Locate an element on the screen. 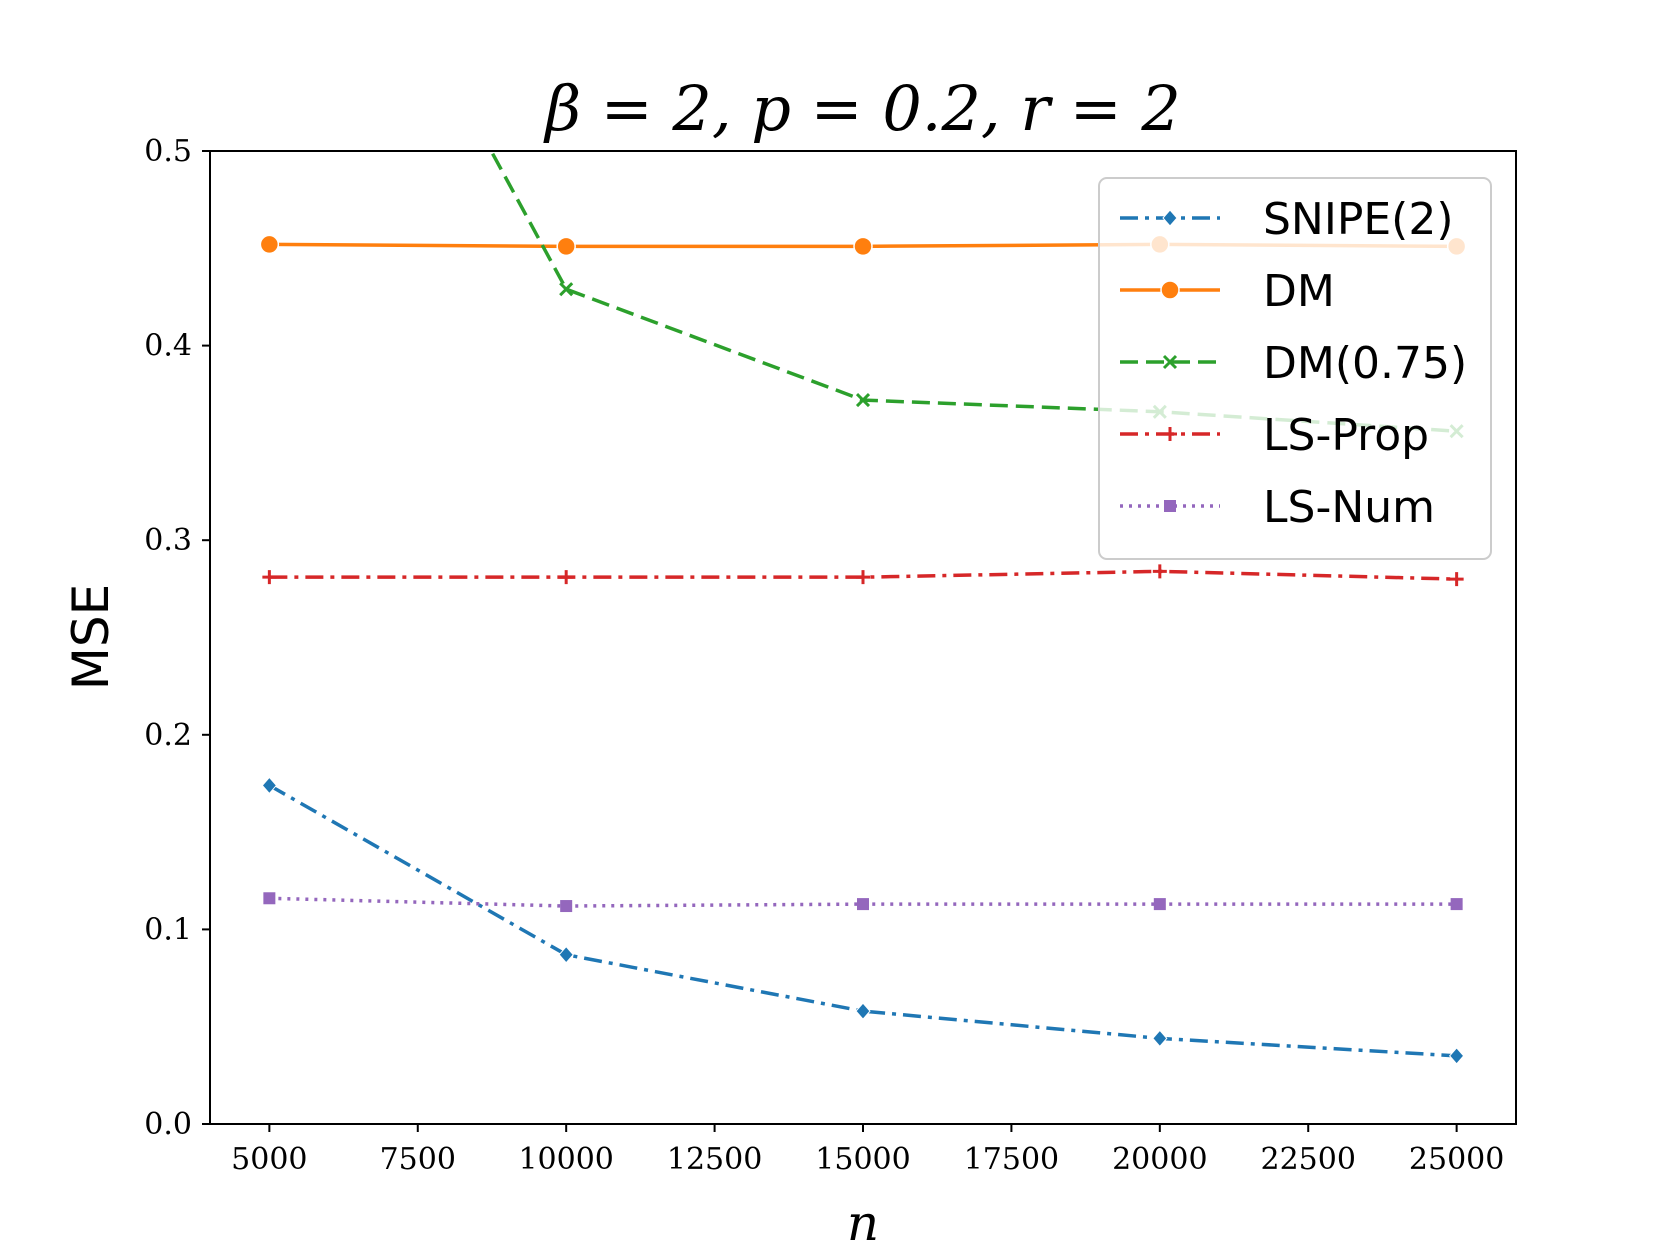 The image size is (1660, 1245). series-ls-prop is located at coordinates (863, 575).